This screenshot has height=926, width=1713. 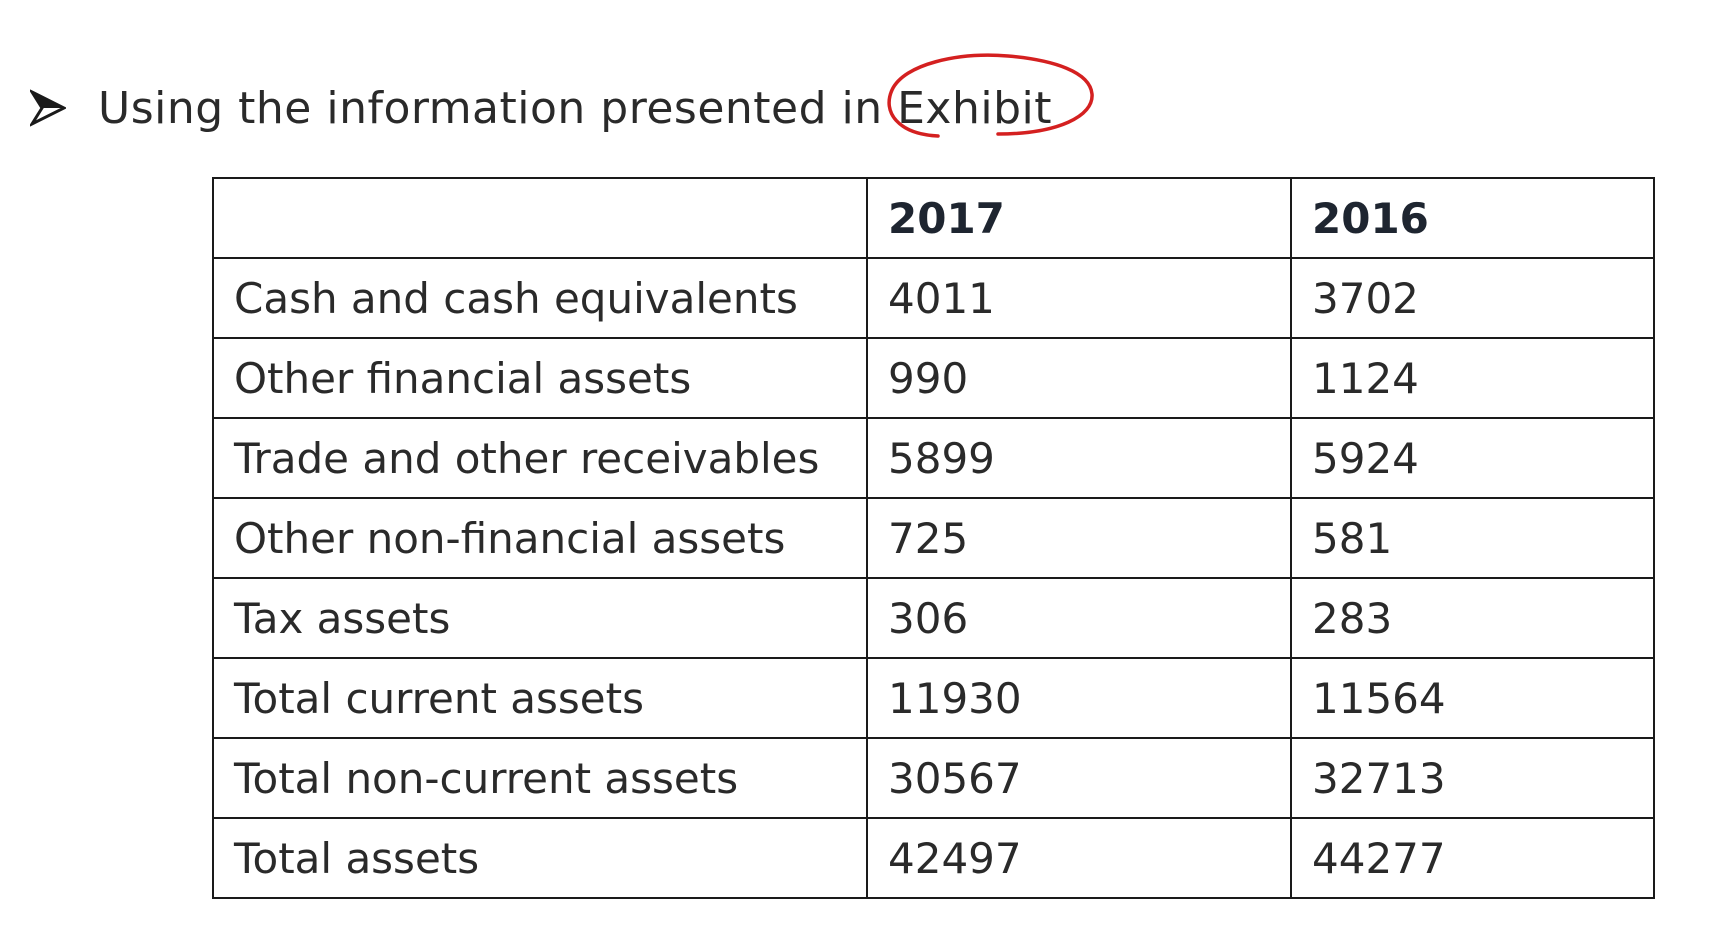 I want to click on table-row: Total non-current assets 30567 32713, so click(x=933, y=778).